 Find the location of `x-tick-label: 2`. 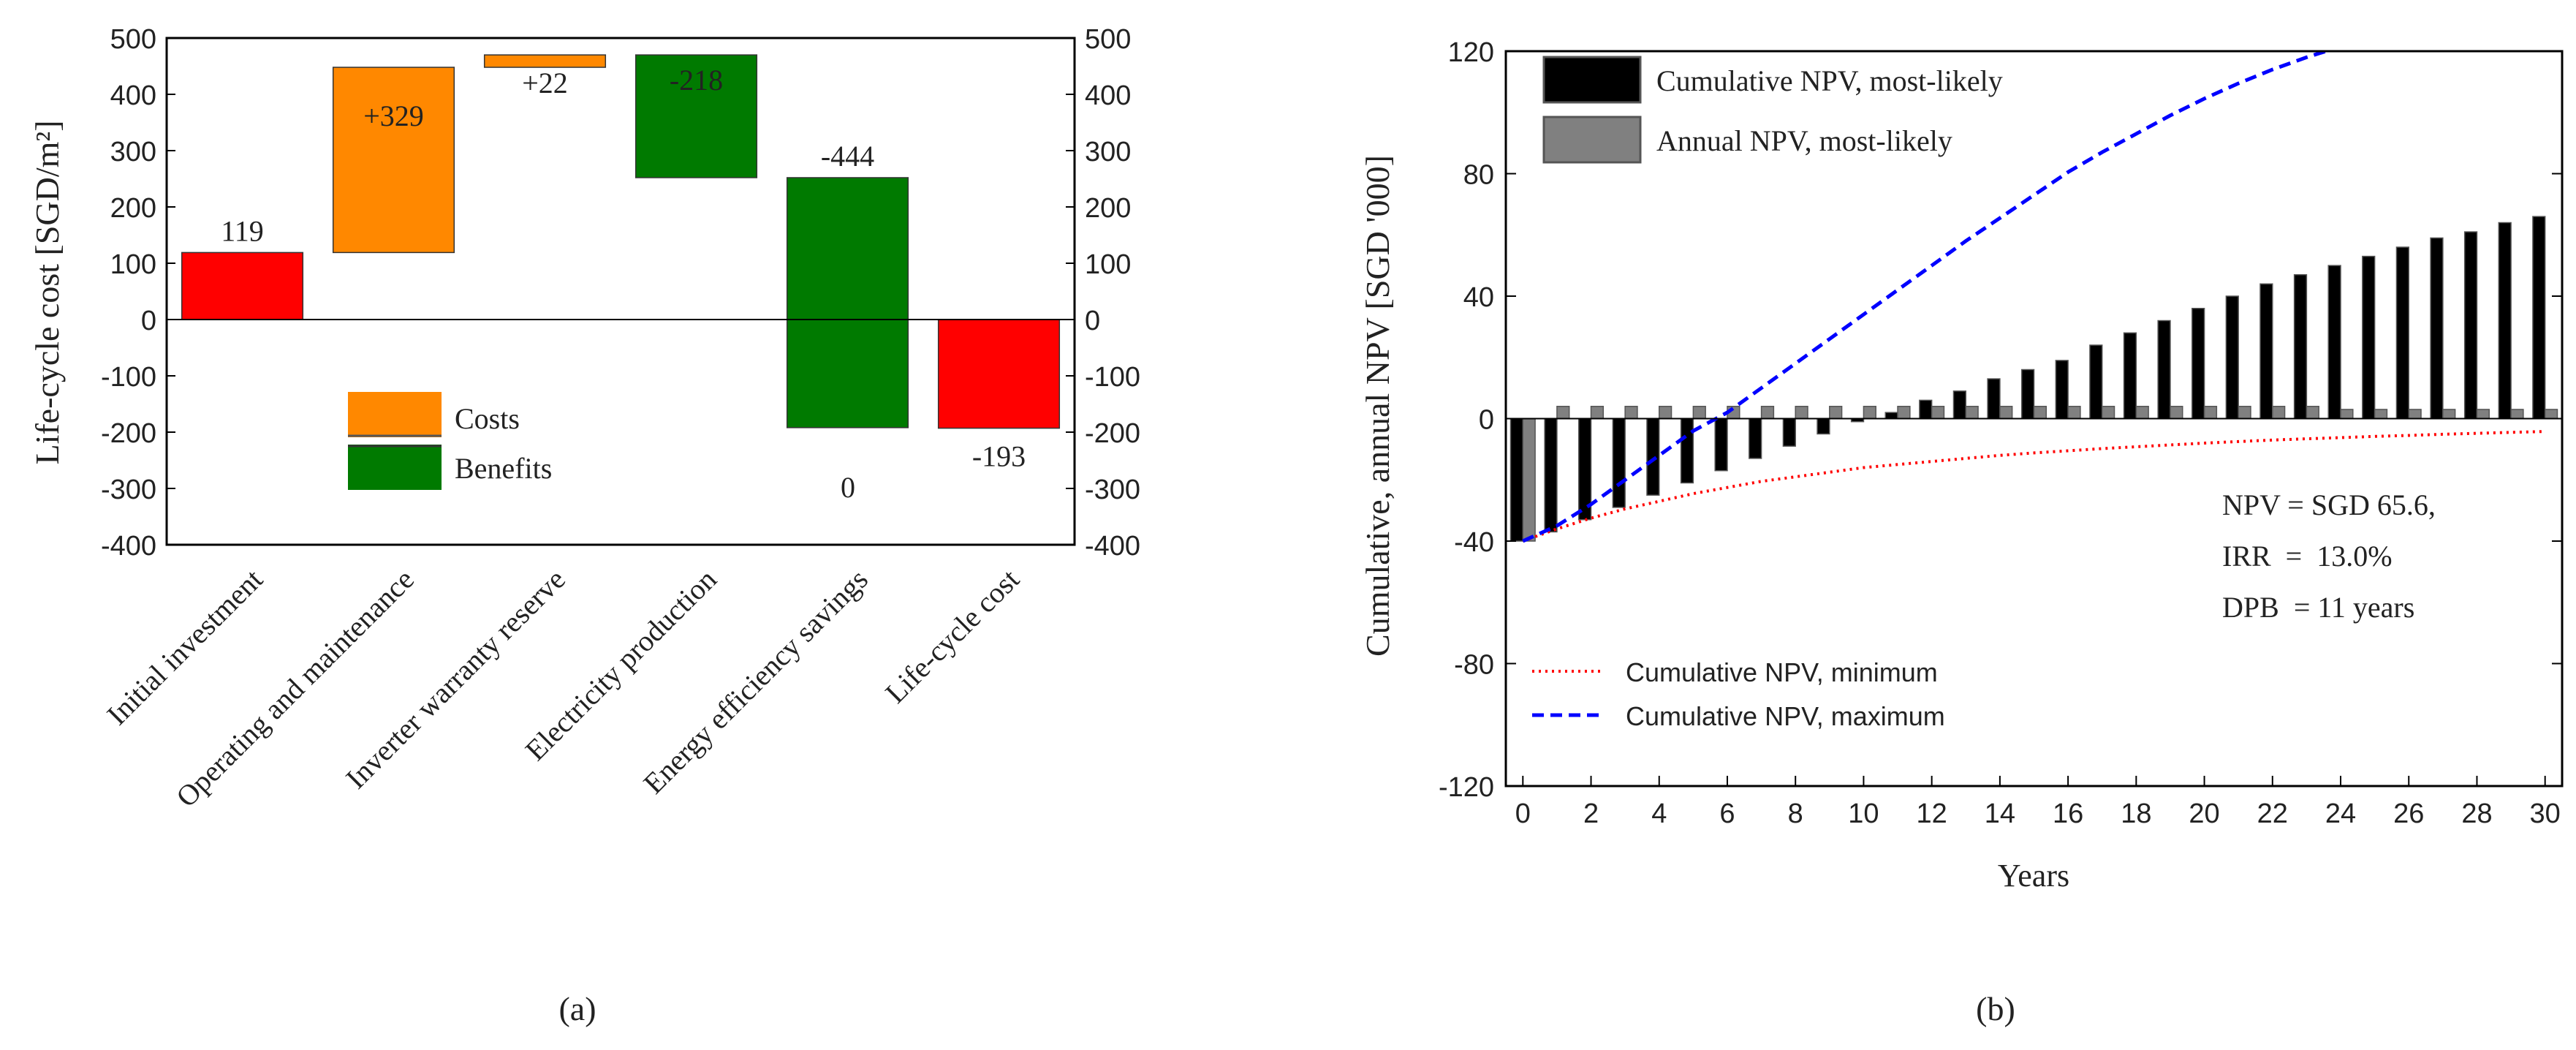

x-tick-label: 2 is located at coordinates (1591, 813).